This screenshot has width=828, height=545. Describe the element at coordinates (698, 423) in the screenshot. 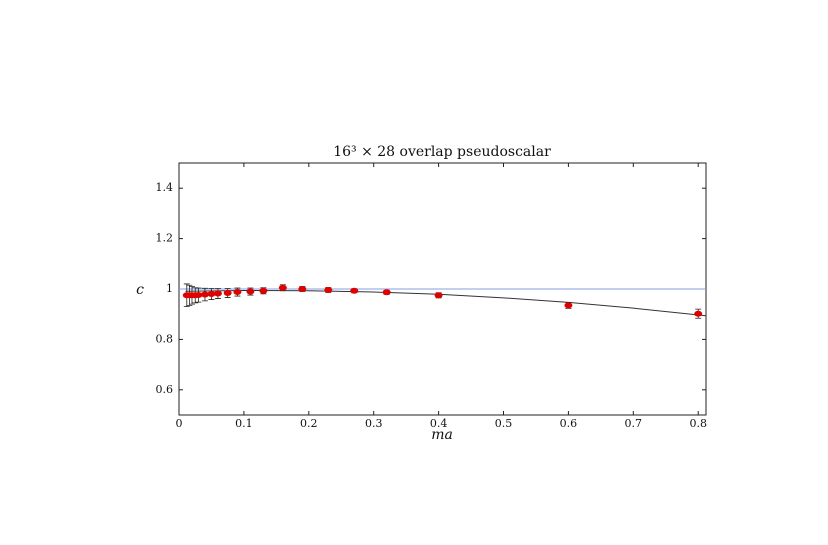

I see `x-tick-label: 0.8` at that location.